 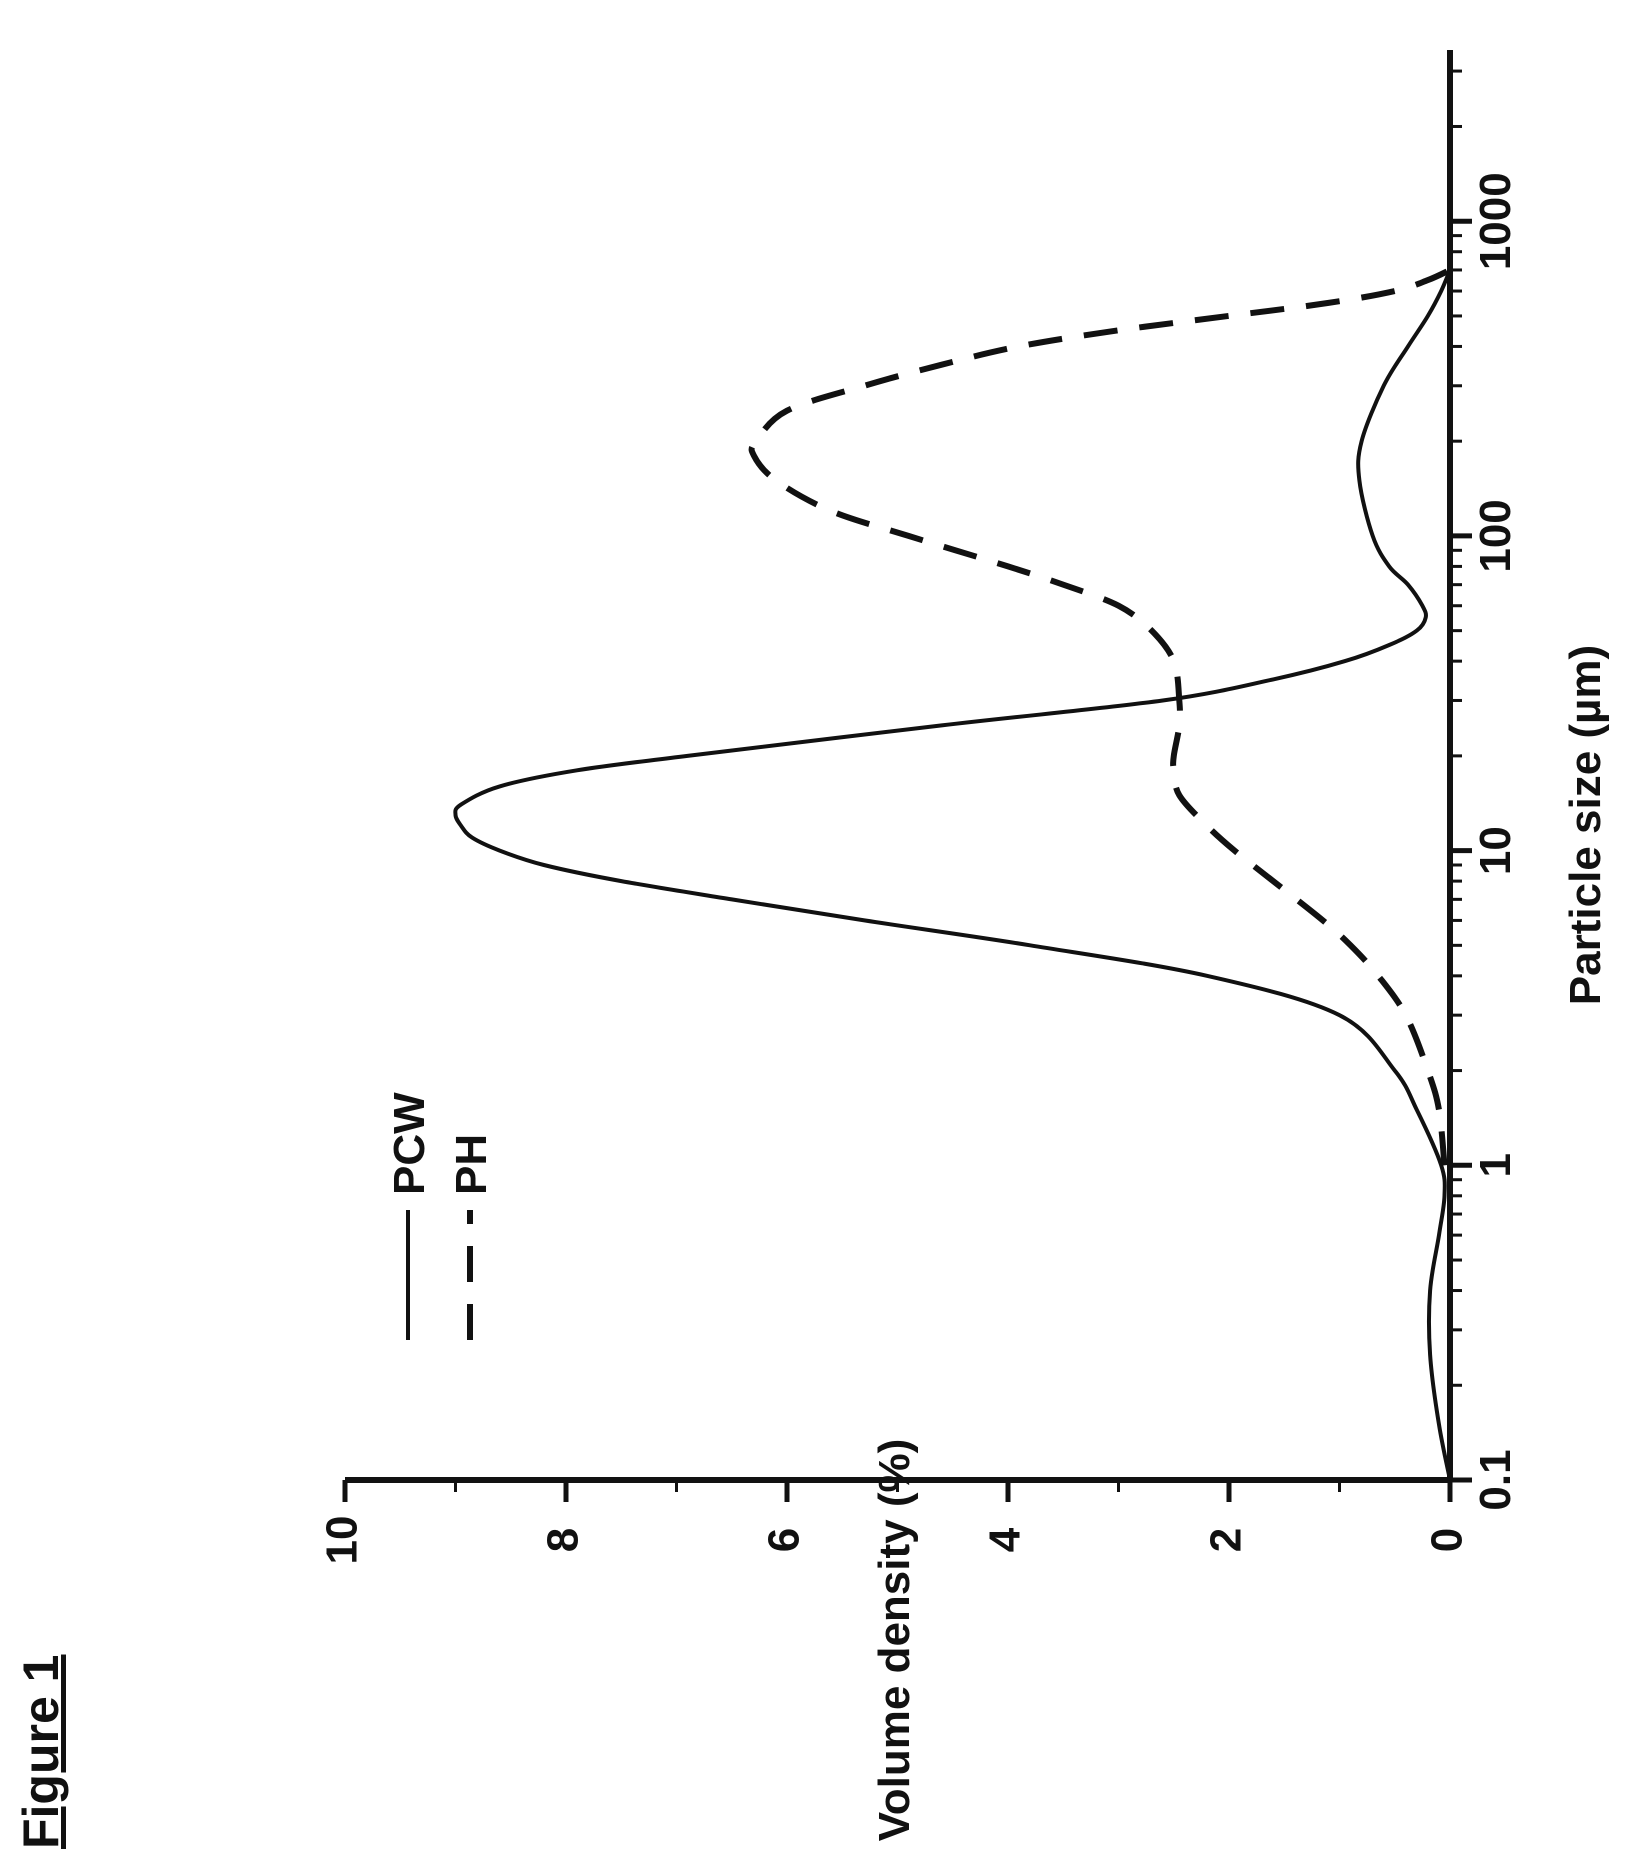 What do you see at coordinates (784, 1540) in the screenshot?
I see `y-tick-label: 6` at bounding box center [784, 1540].